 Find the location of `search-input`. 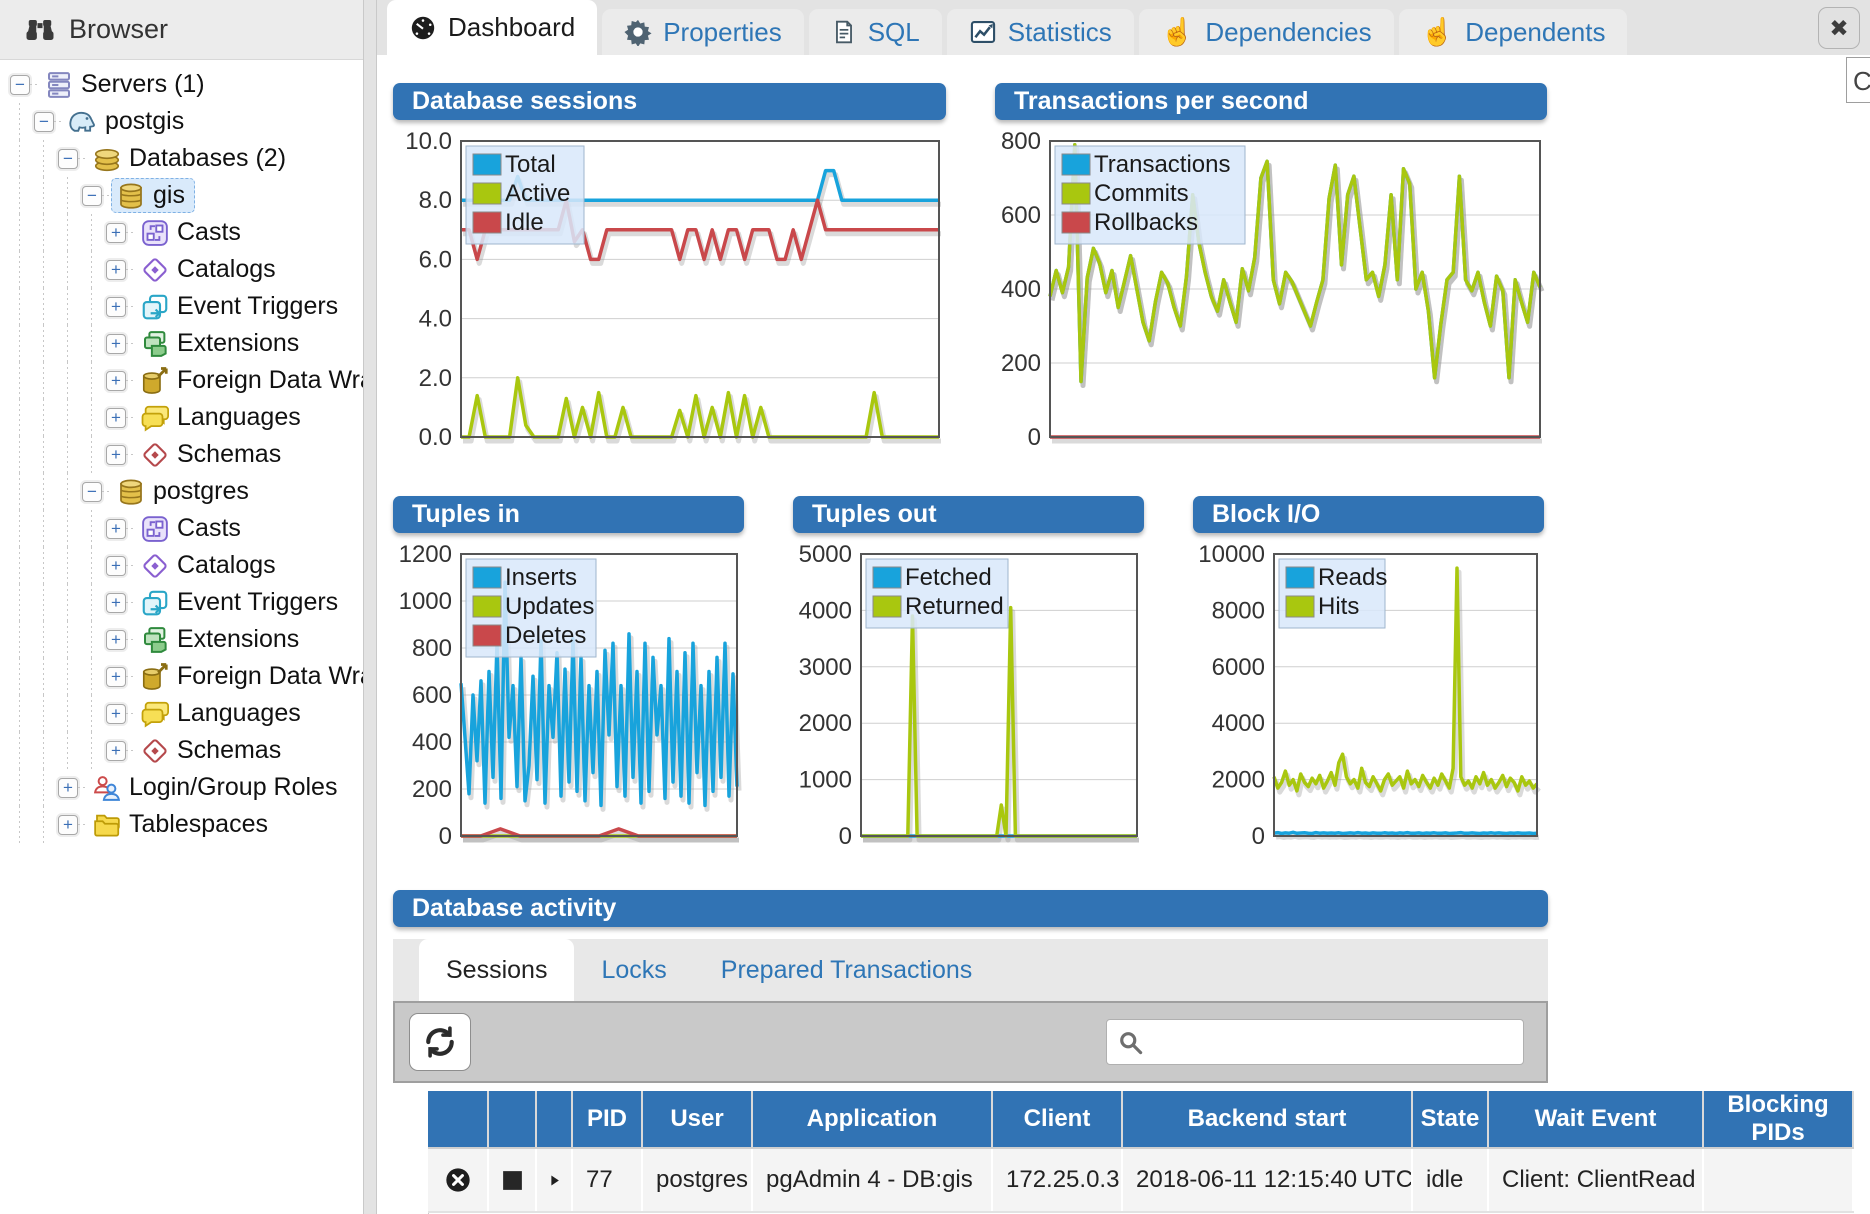

search-input is located at coordinates (1332, 1042).